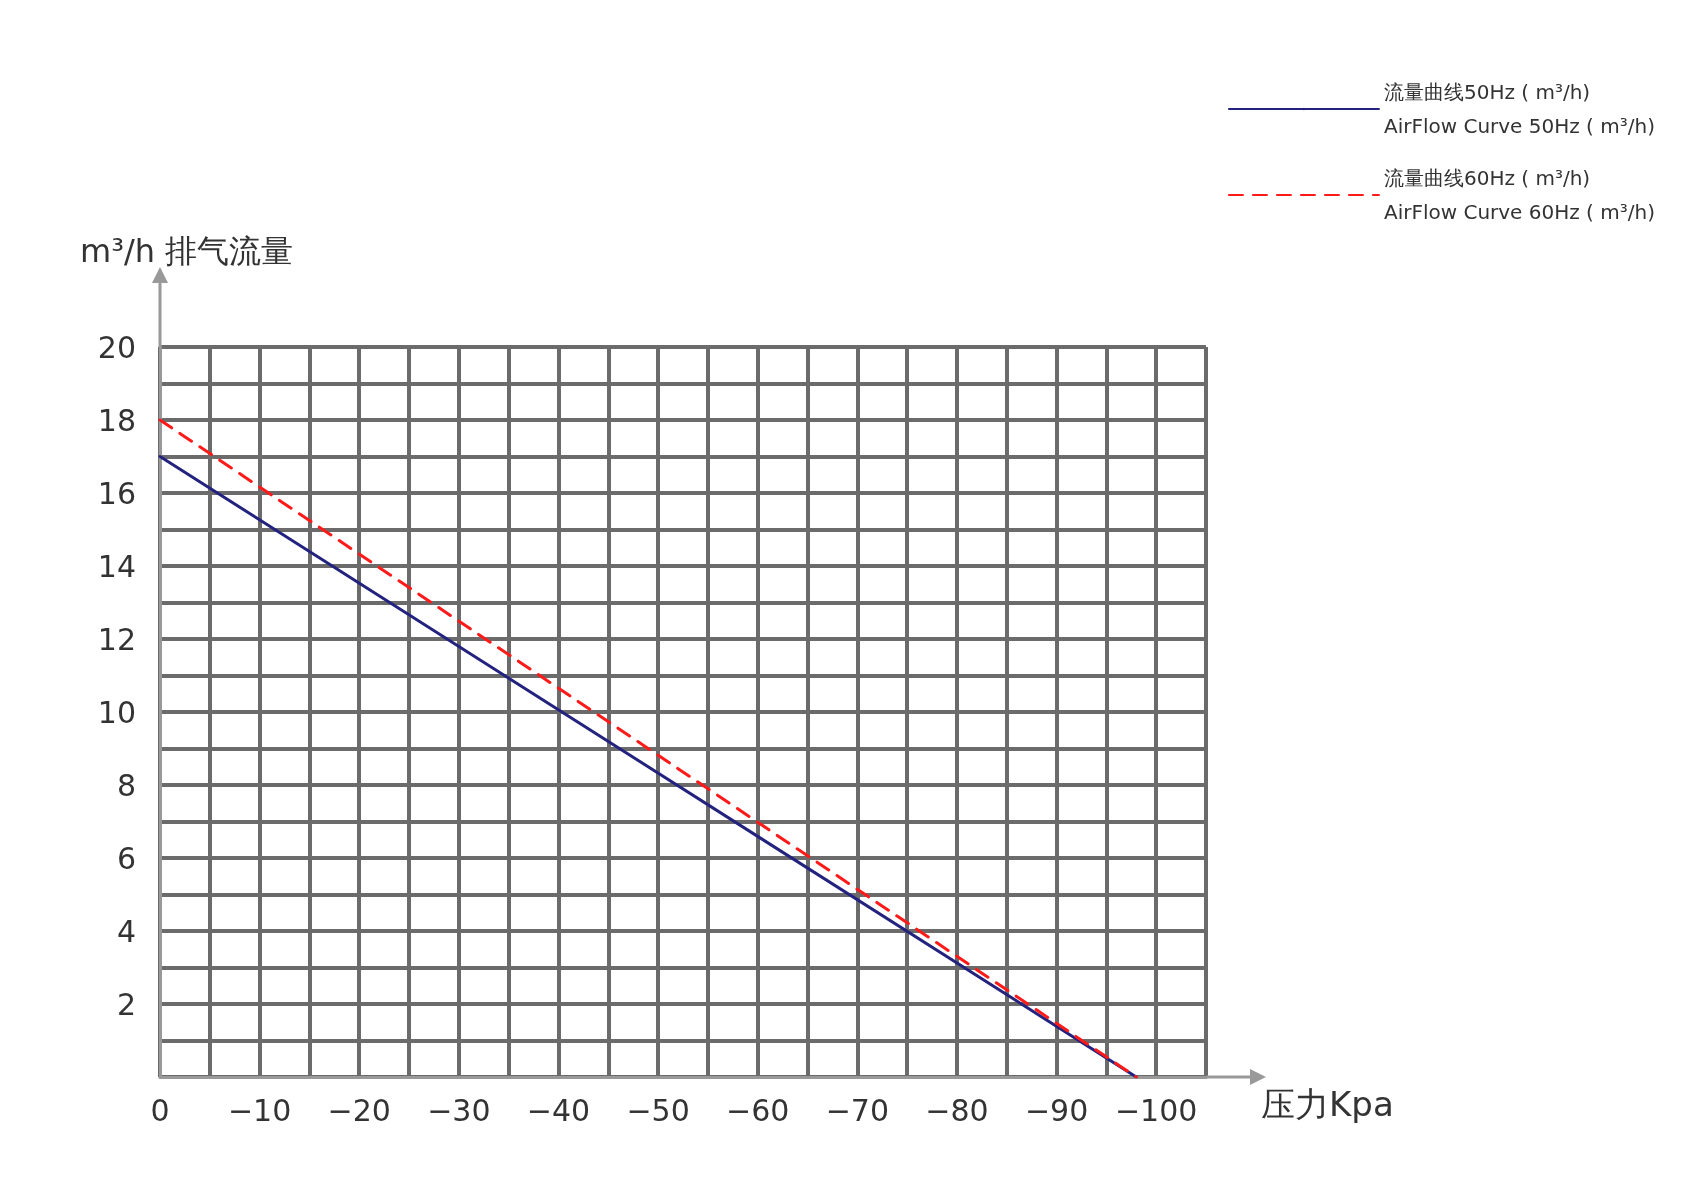  Describe the element at coordinates (116, 420) in the screenshot. I see `y-tick-label: 18` at that location.